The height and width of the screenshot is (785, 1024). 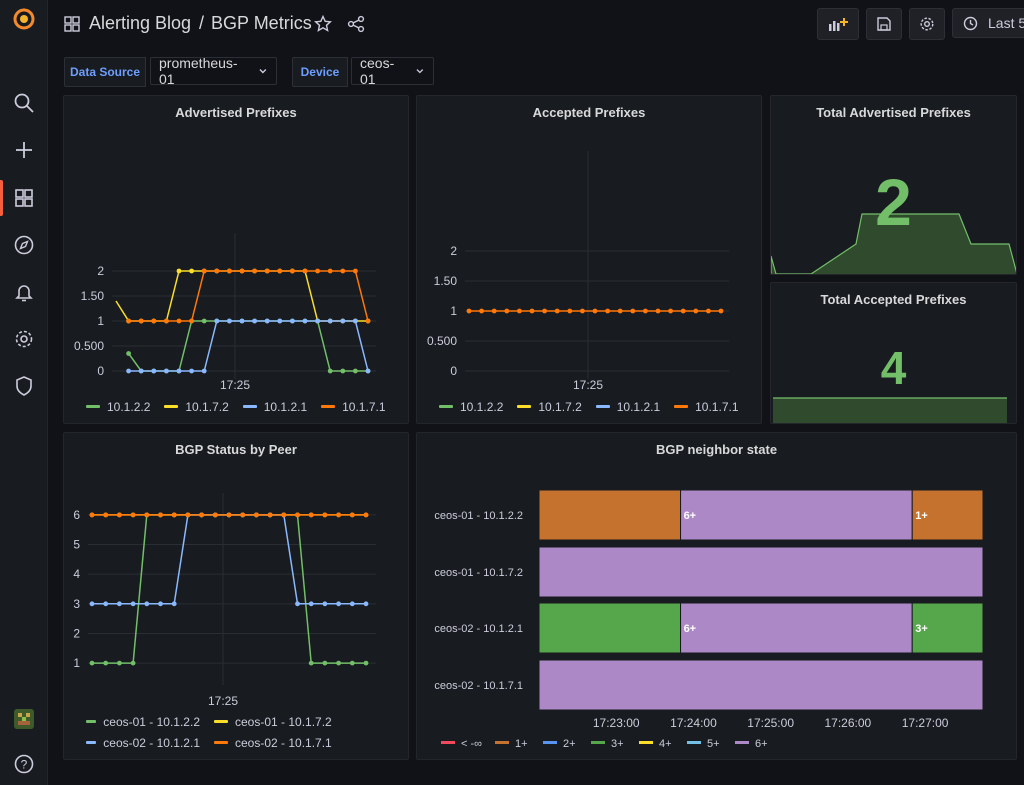 I want to click on dashboard-settings-button, so click(x=927, y=24).